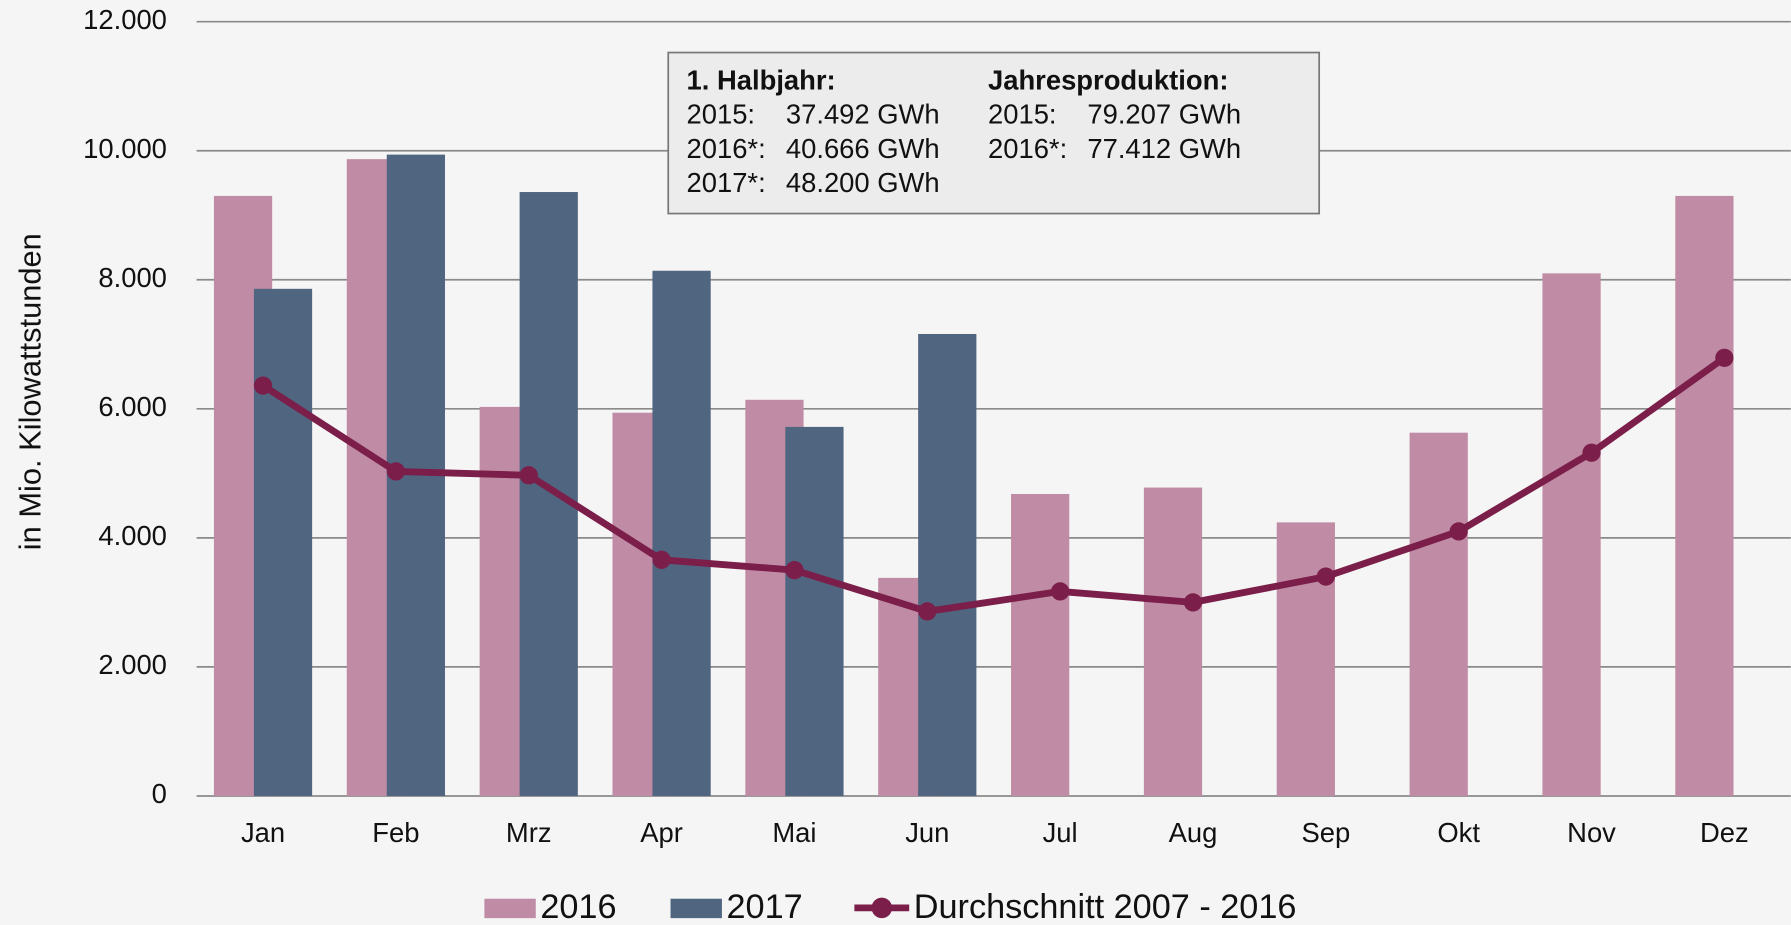 The width and height of the screenshot is (1791, 925). Describe the element at coordinates (132, 277) in the screenshot. I see `y-tick-label: 8.000` at that location.